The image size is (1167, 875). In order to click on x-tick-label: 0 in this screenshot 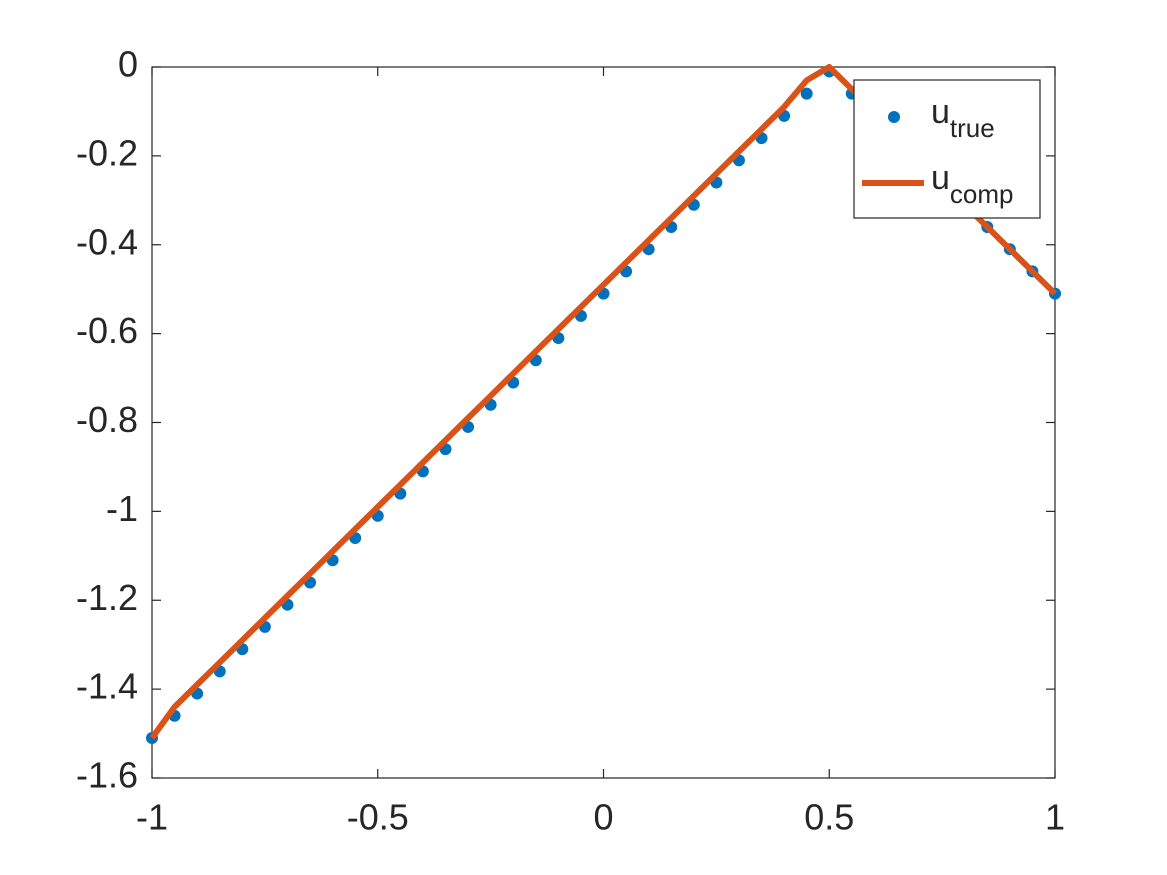, I will do `click(603, 817)`.